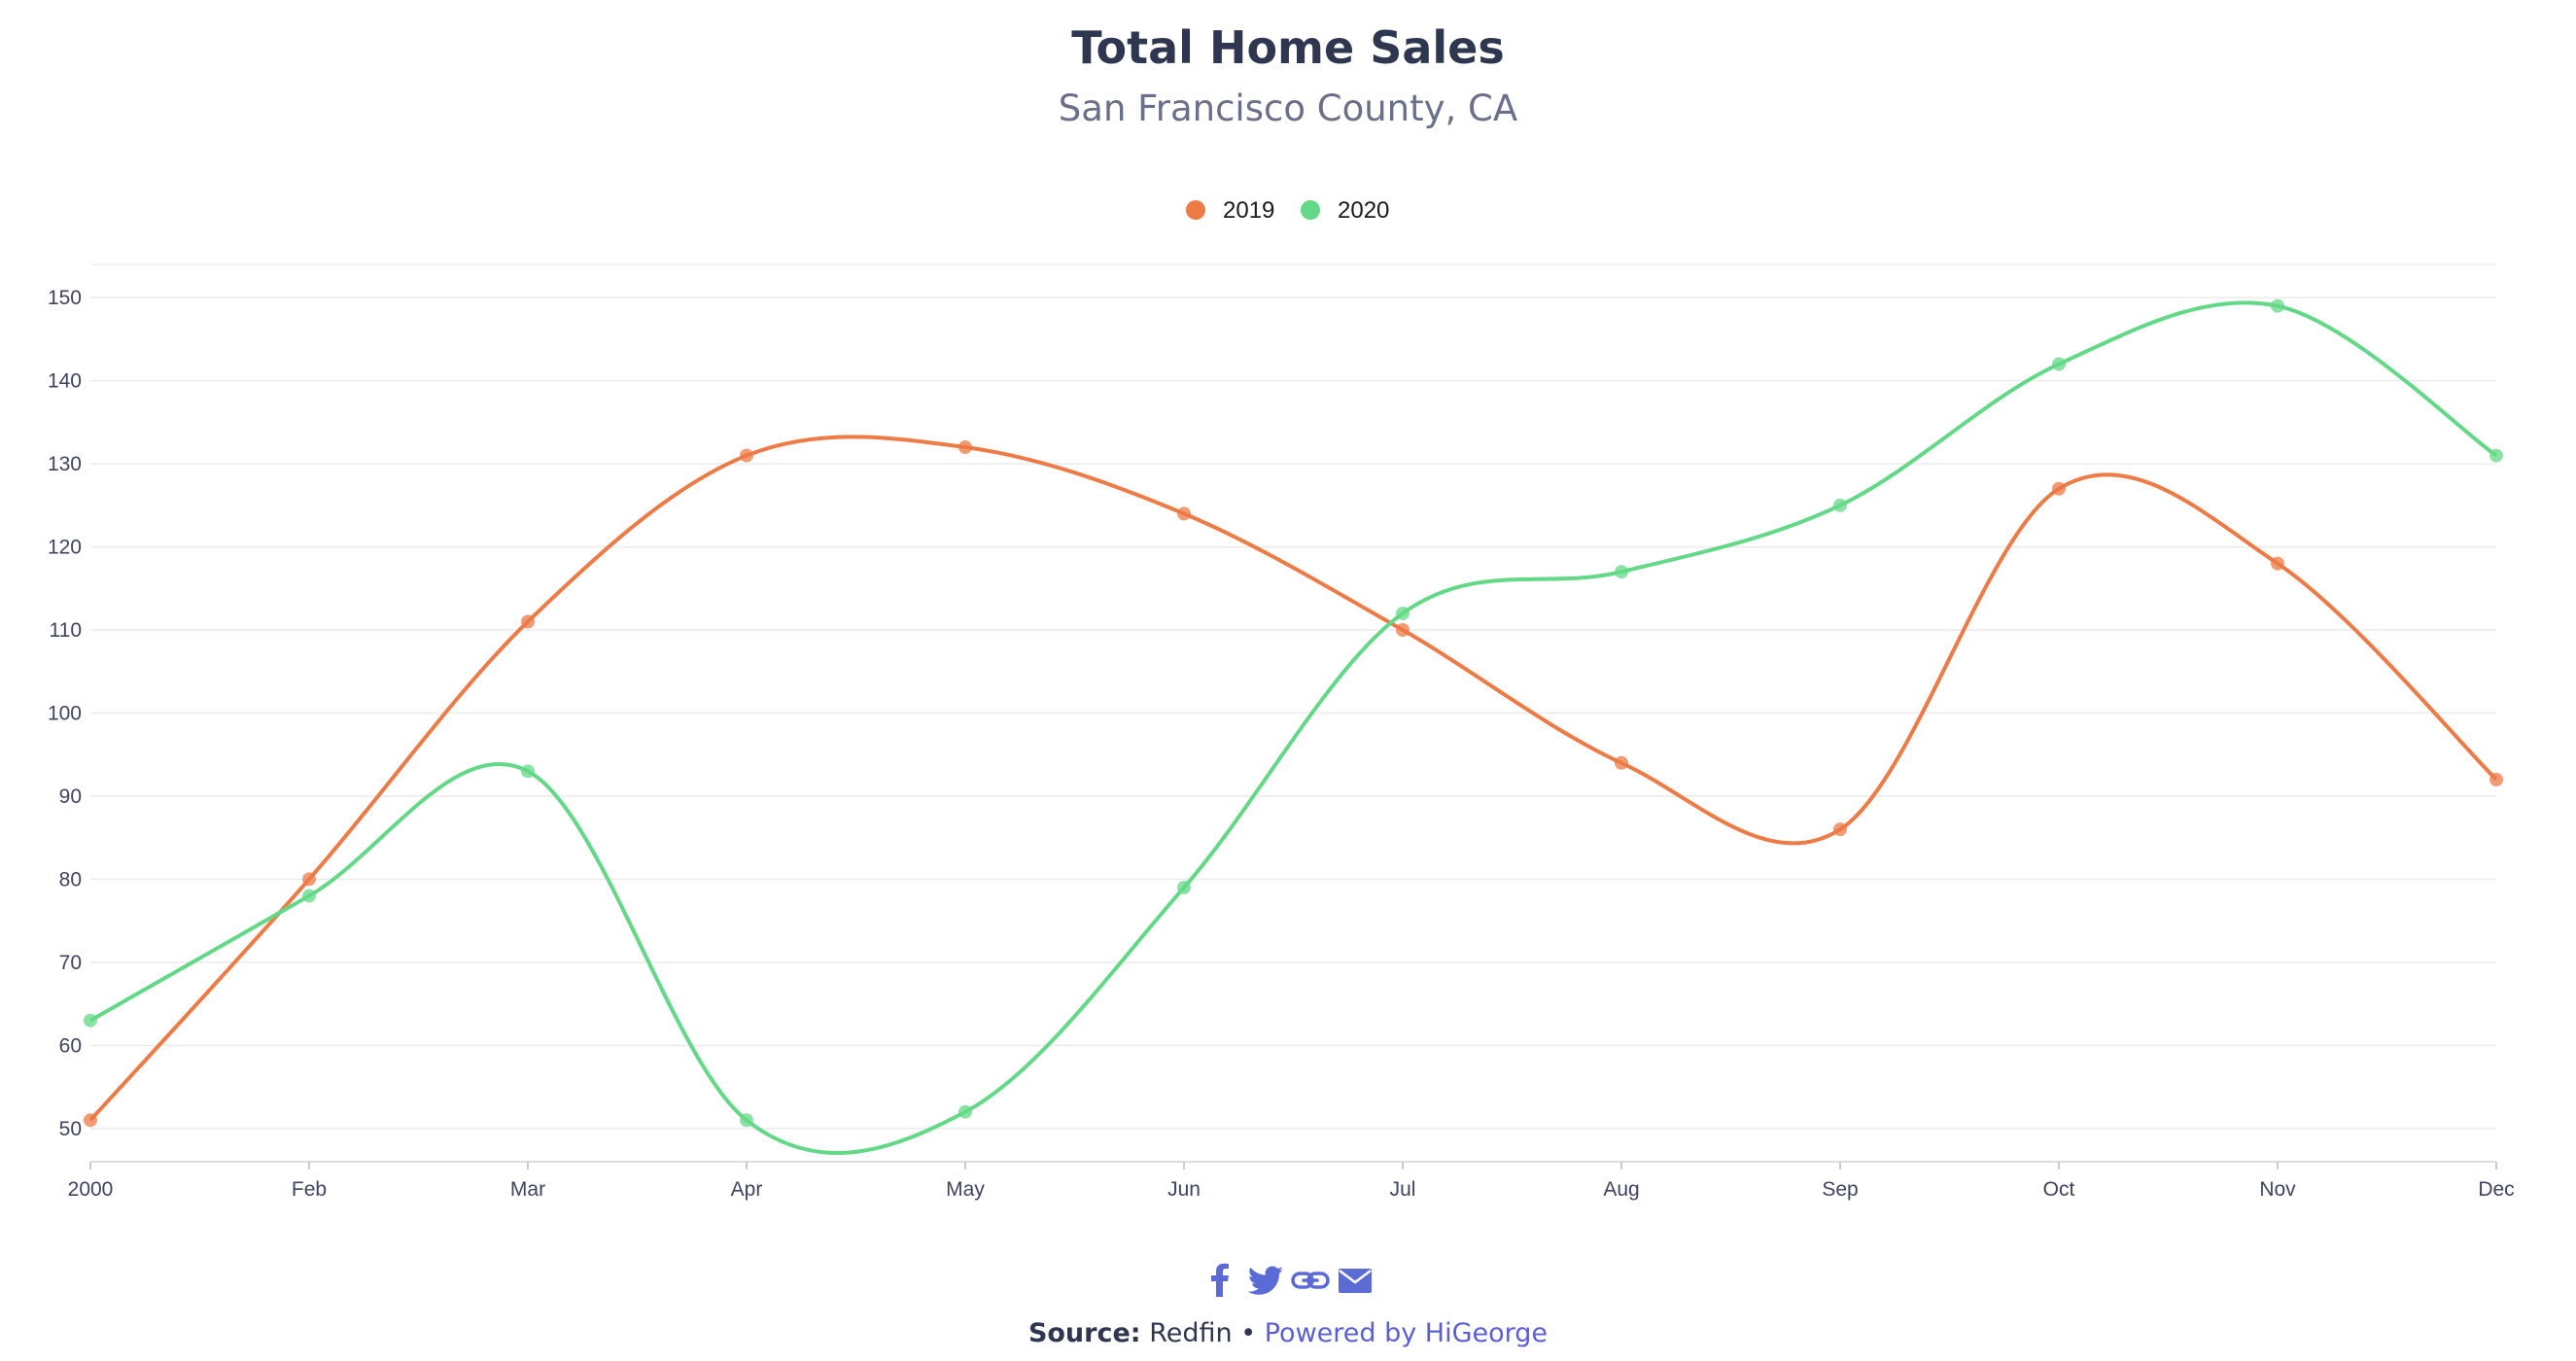 Image resolution: width=2576 pixels, height=1361 pixels. What do you see at coordinates (1310, 1280) in the screenshot?
I see `link-icon` at bounding box center [1310, 1280].